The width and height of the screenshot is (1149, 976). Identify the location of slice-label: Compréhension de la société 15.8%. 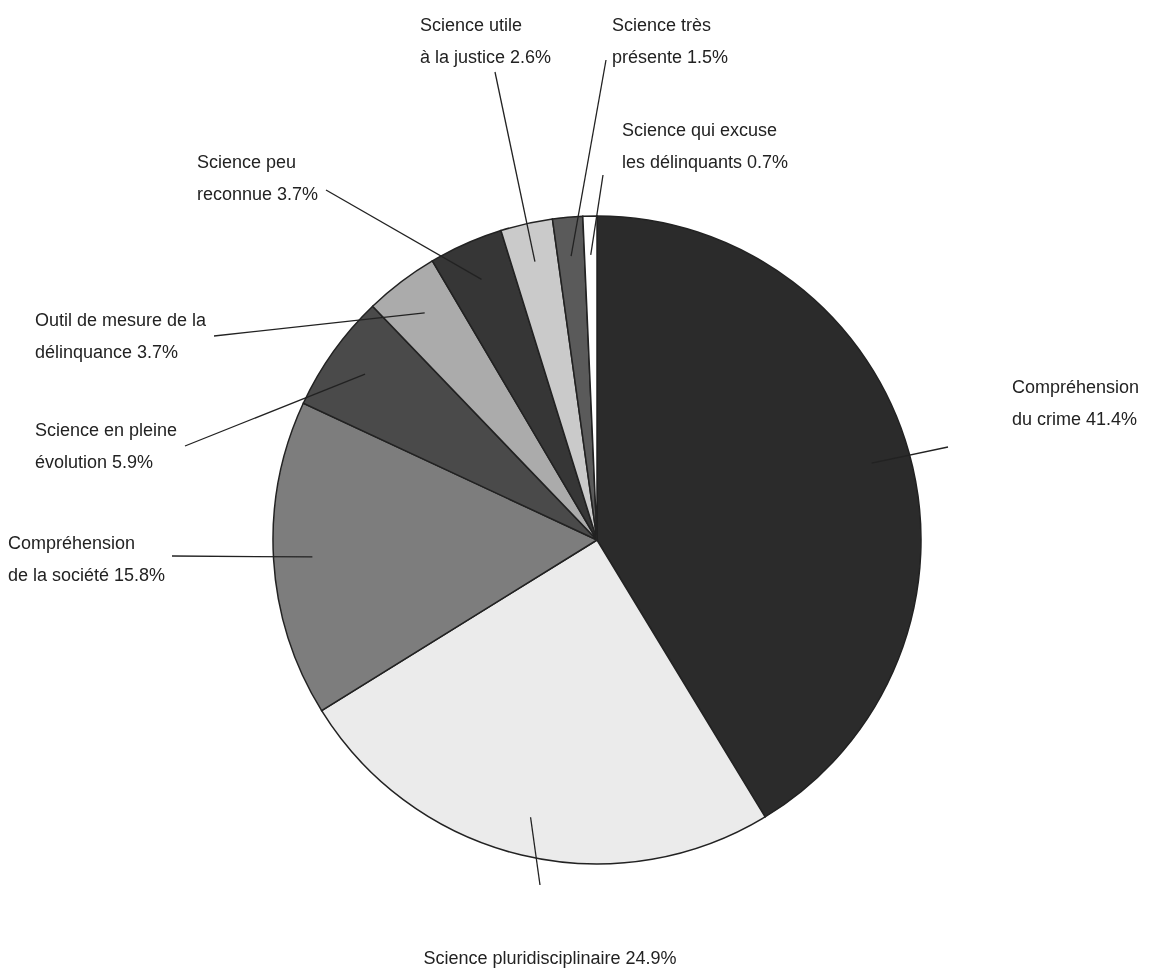
(87, 559).